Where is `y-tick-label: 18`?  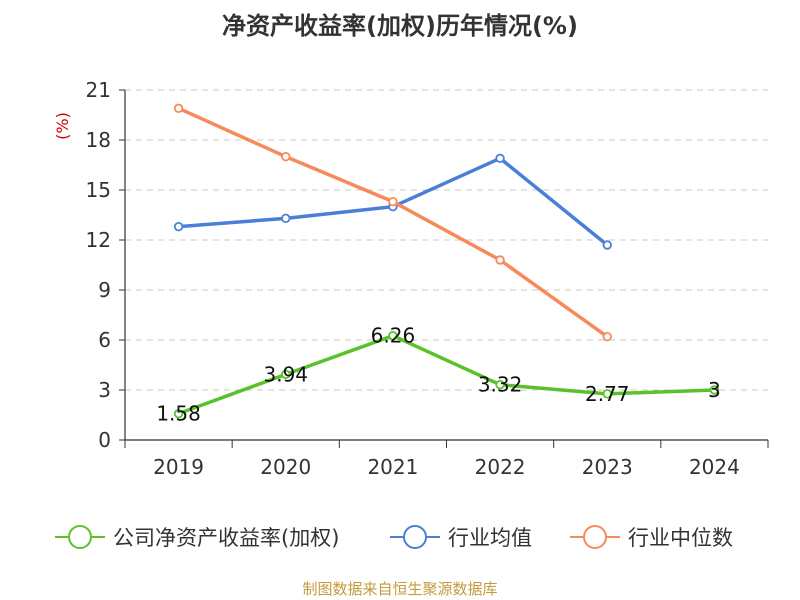
y-tick-label: 18 is located at coordinates (98, 140).